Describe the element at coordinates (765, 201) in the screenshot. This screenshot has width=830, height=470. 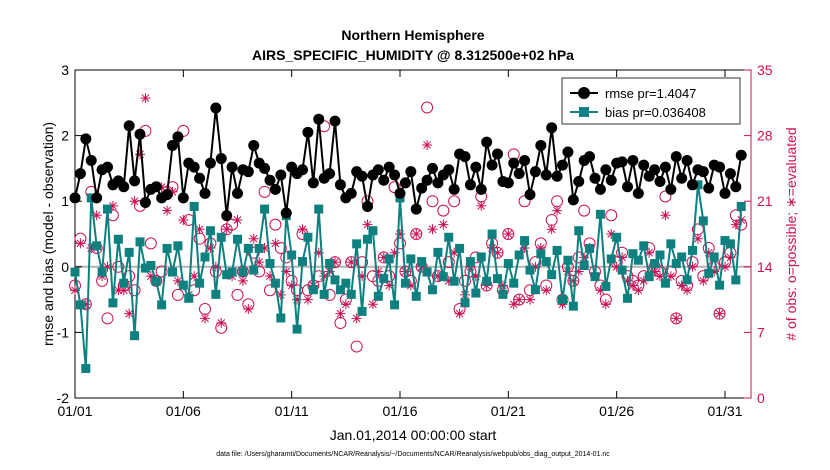
I see `y-right-tick-label: 21` at that location.